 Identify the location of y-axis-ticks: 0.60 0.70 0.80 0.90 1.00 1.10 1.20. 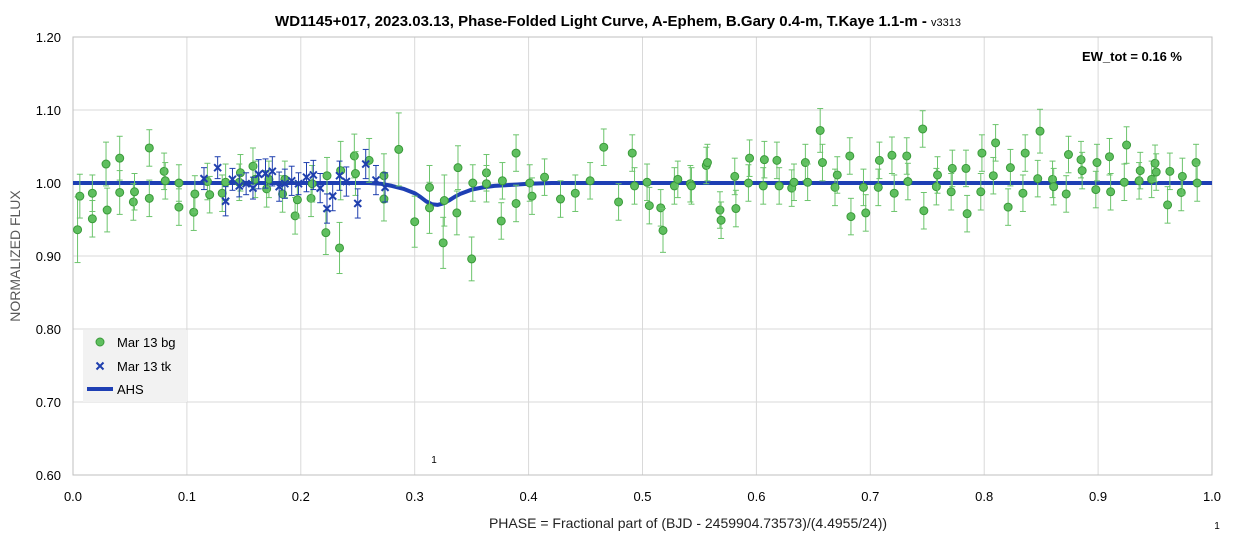
(48, 256).